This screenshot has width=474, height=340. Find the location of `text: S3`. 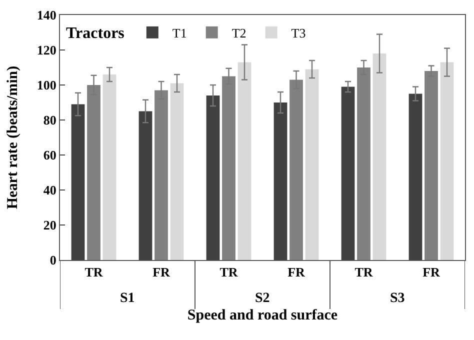

text: S3 is located at coordinates (397, 298).